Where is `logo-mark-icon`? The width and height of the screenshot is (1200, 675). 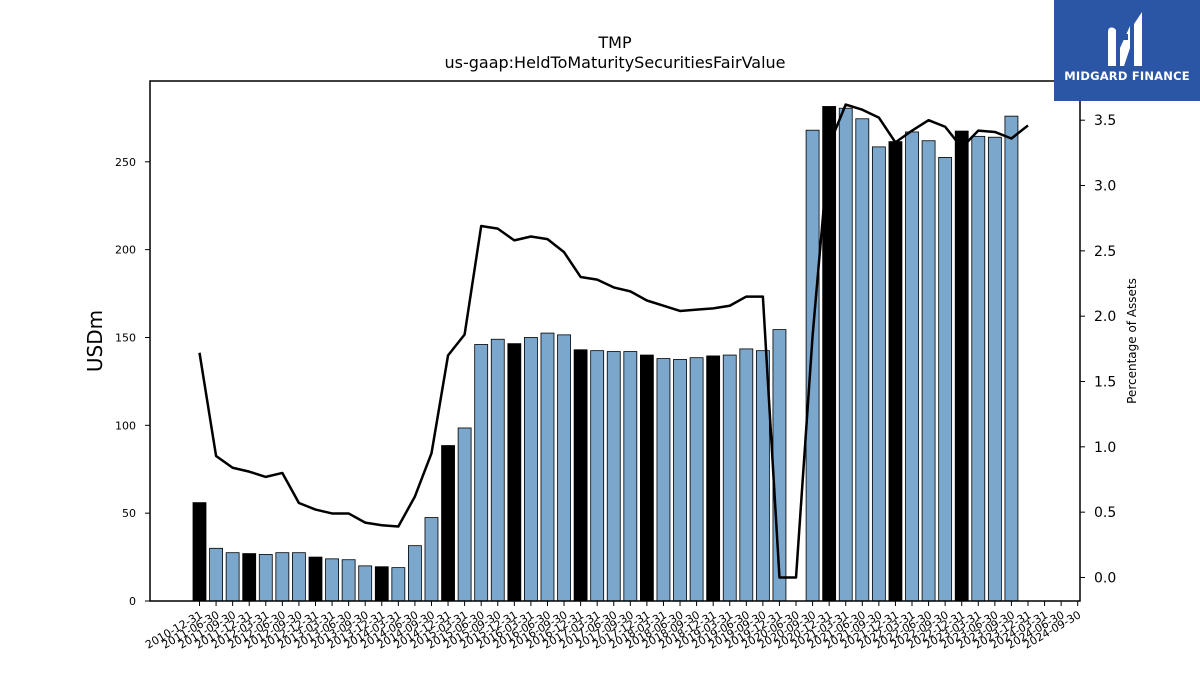
logo-mark-icon is located at coordinates (1125, 39).